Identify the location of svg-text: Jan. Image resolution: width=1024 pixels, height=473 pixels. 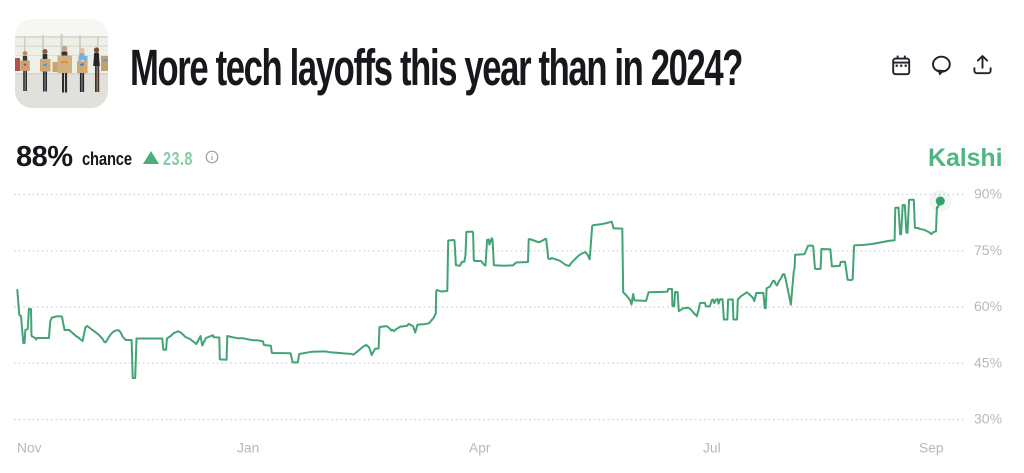
(248, 448).